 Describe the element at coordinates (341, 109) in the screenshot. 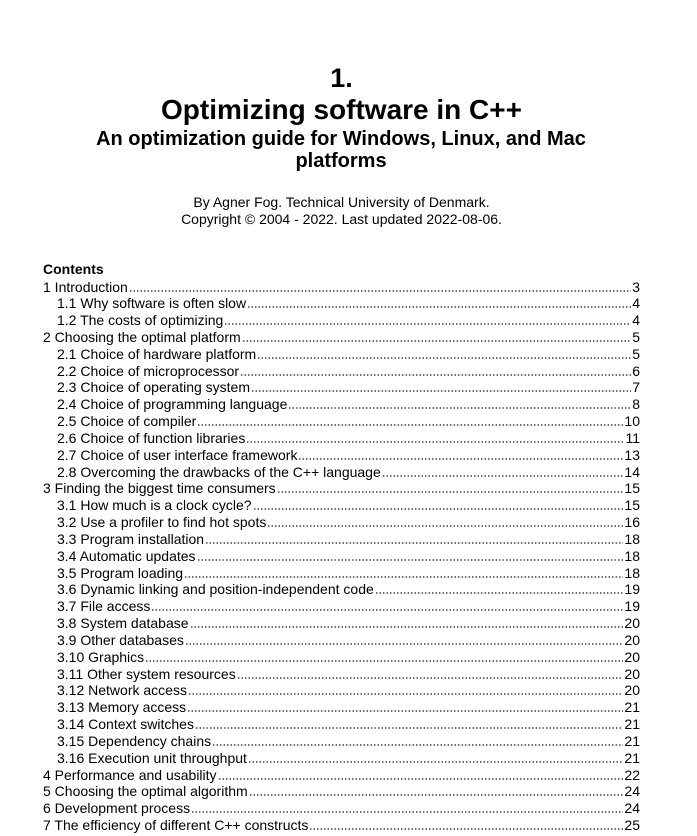

I see `title: Optimizing software in C++` at that location.